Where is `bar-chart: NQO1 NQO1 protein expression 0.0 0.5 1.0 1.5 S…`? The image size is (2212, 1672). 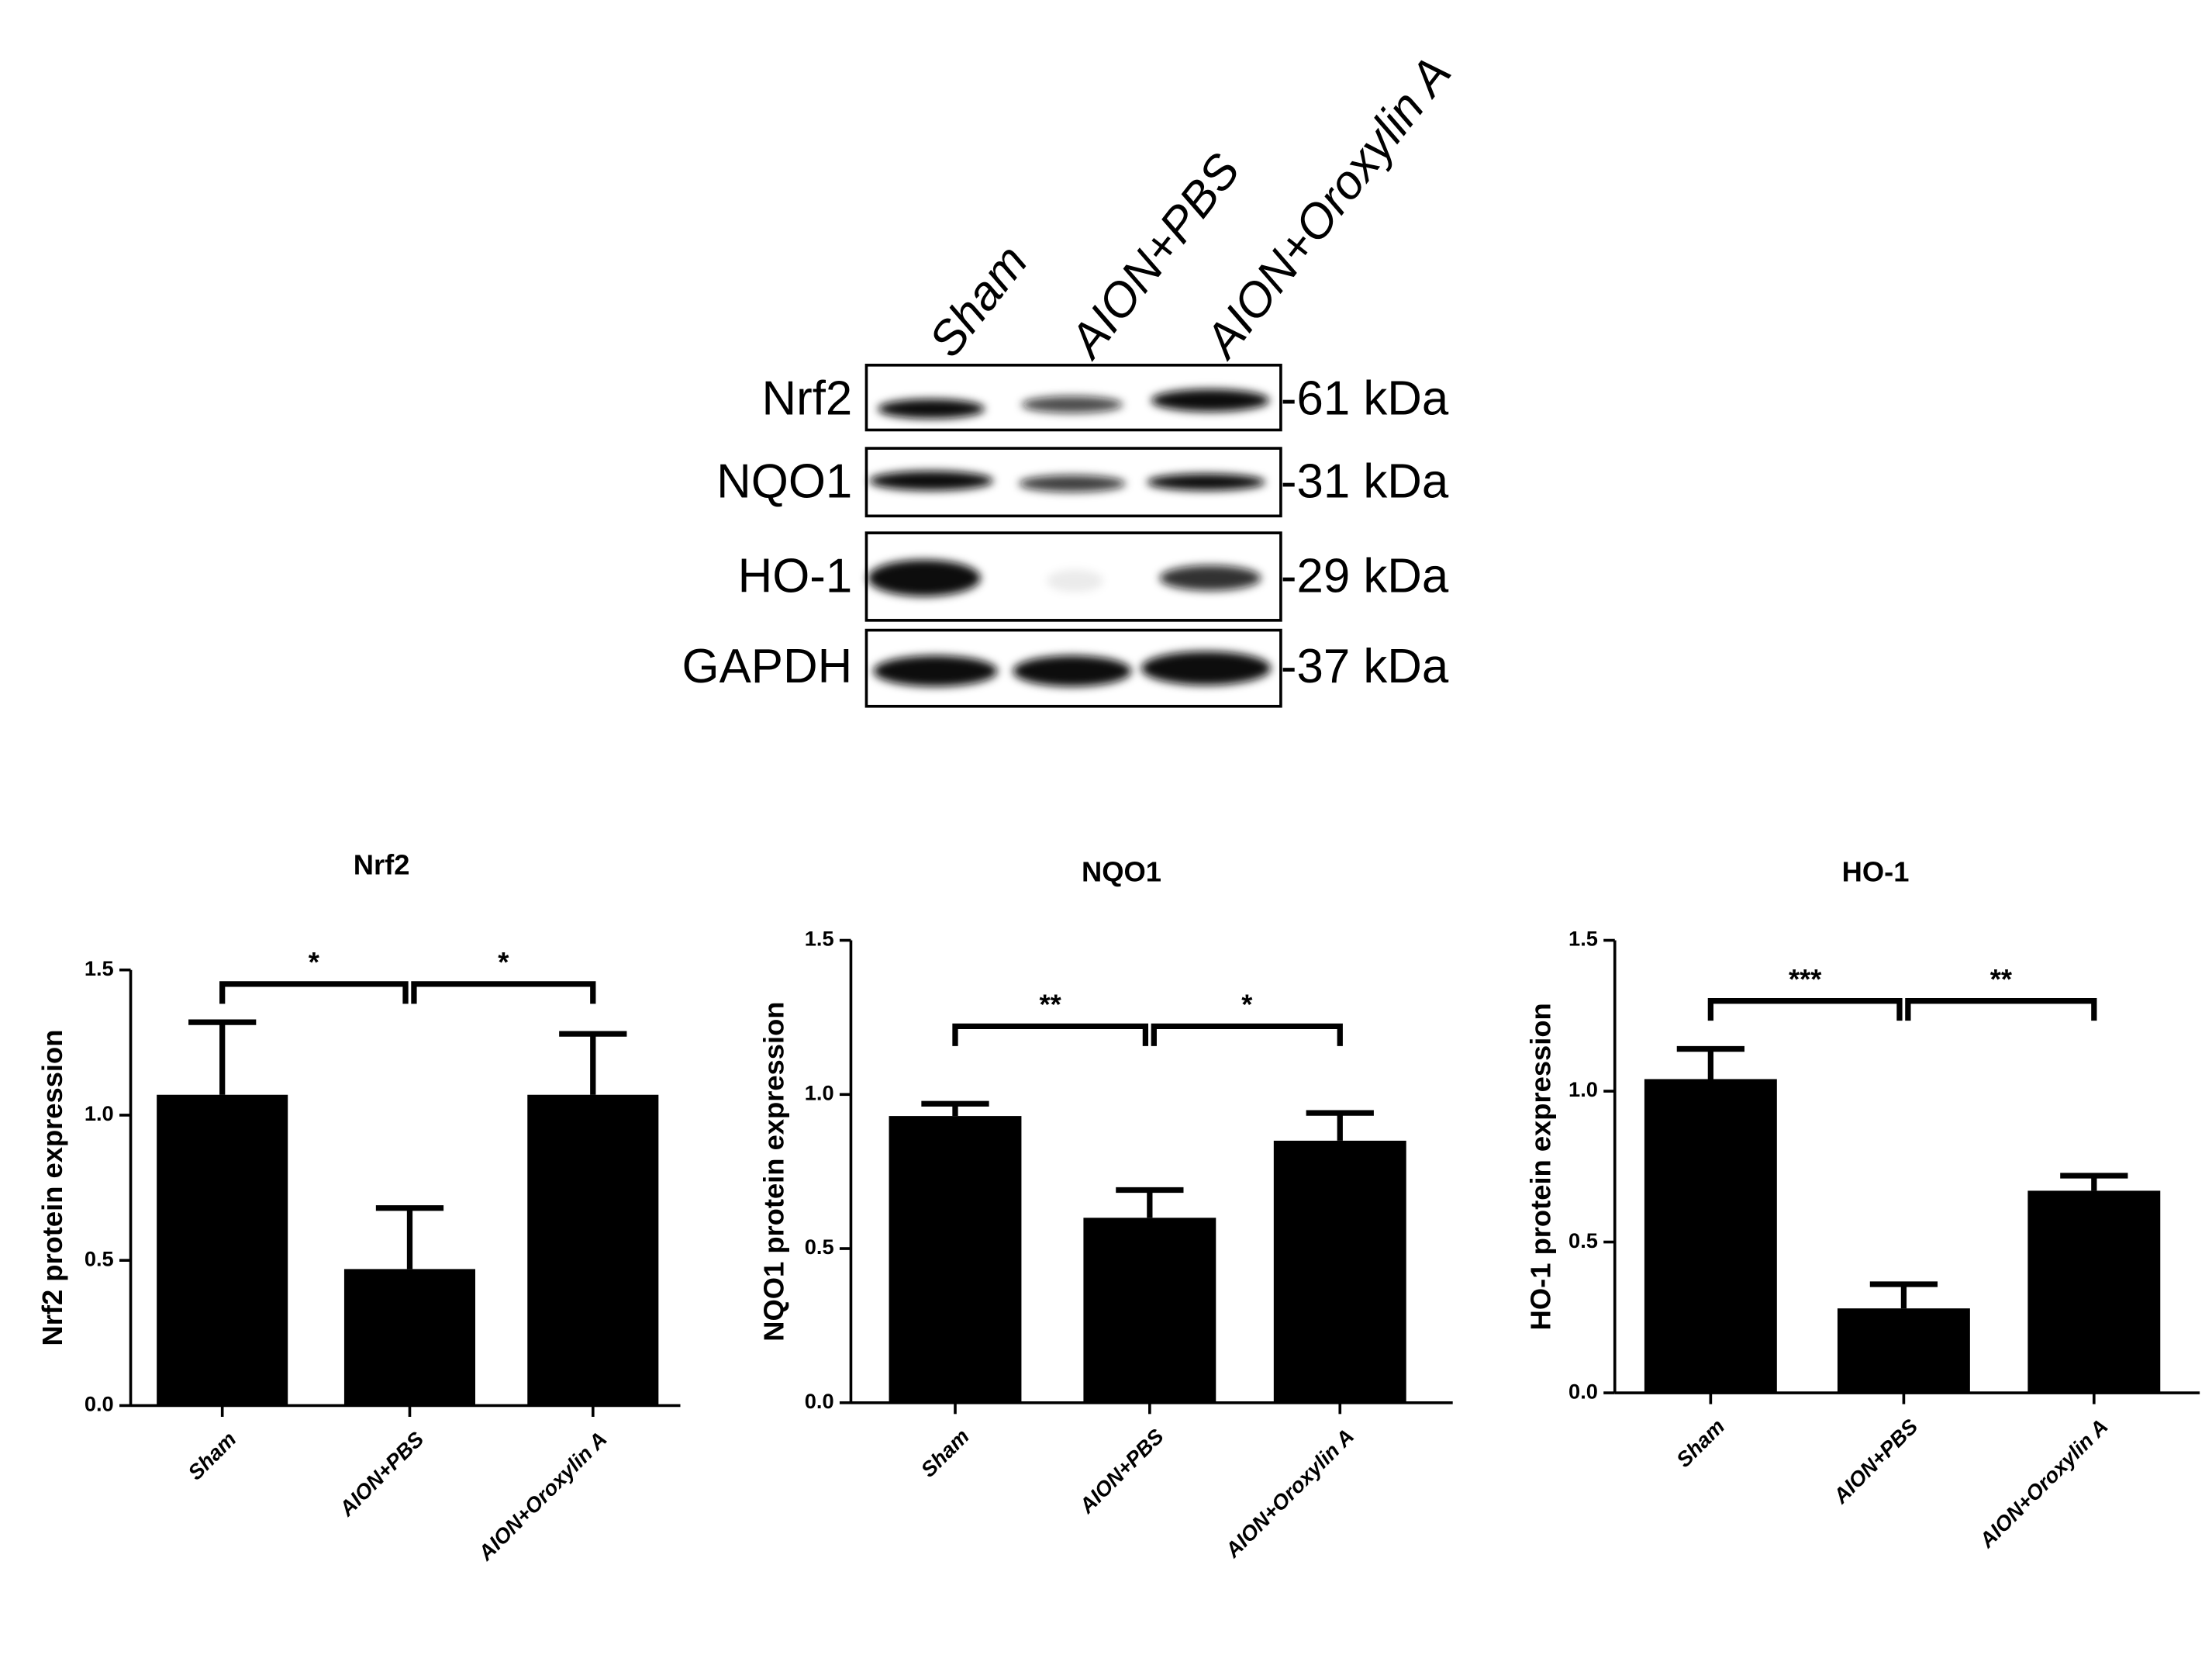
bar-chart: NQO1 NQO1 protein expression 0.0 0.5 1.0 1.5 S… is located at coordinates (1105, 1209).